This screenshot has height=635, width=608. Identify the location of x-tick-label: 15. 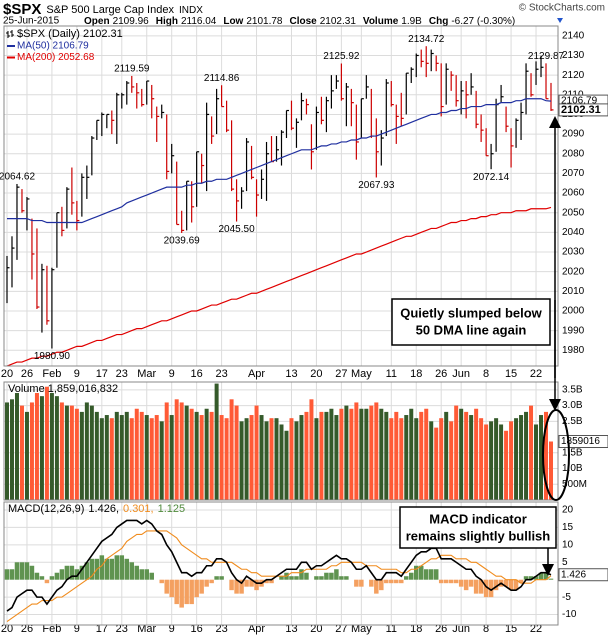
(511, 374).